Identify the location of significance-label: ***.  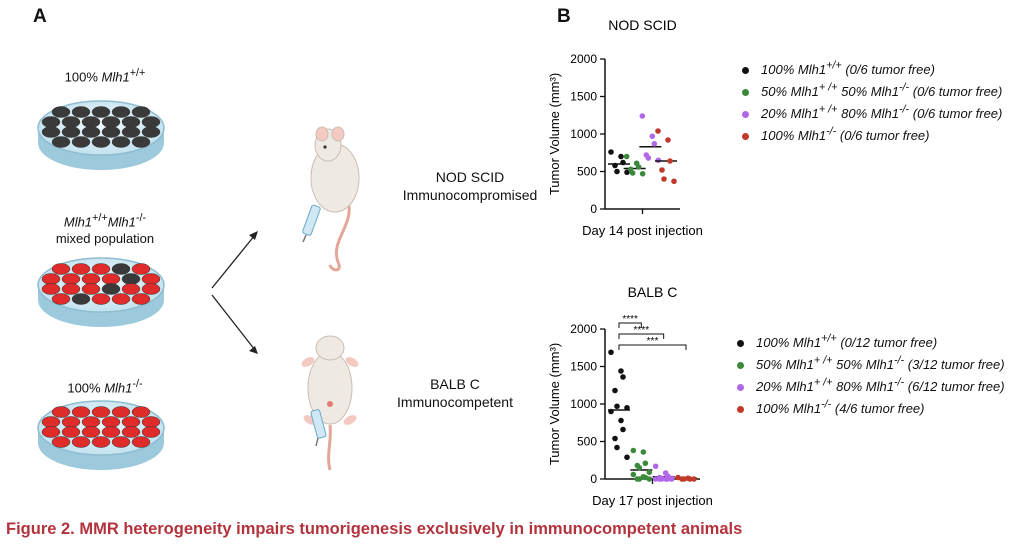
(653, 341).